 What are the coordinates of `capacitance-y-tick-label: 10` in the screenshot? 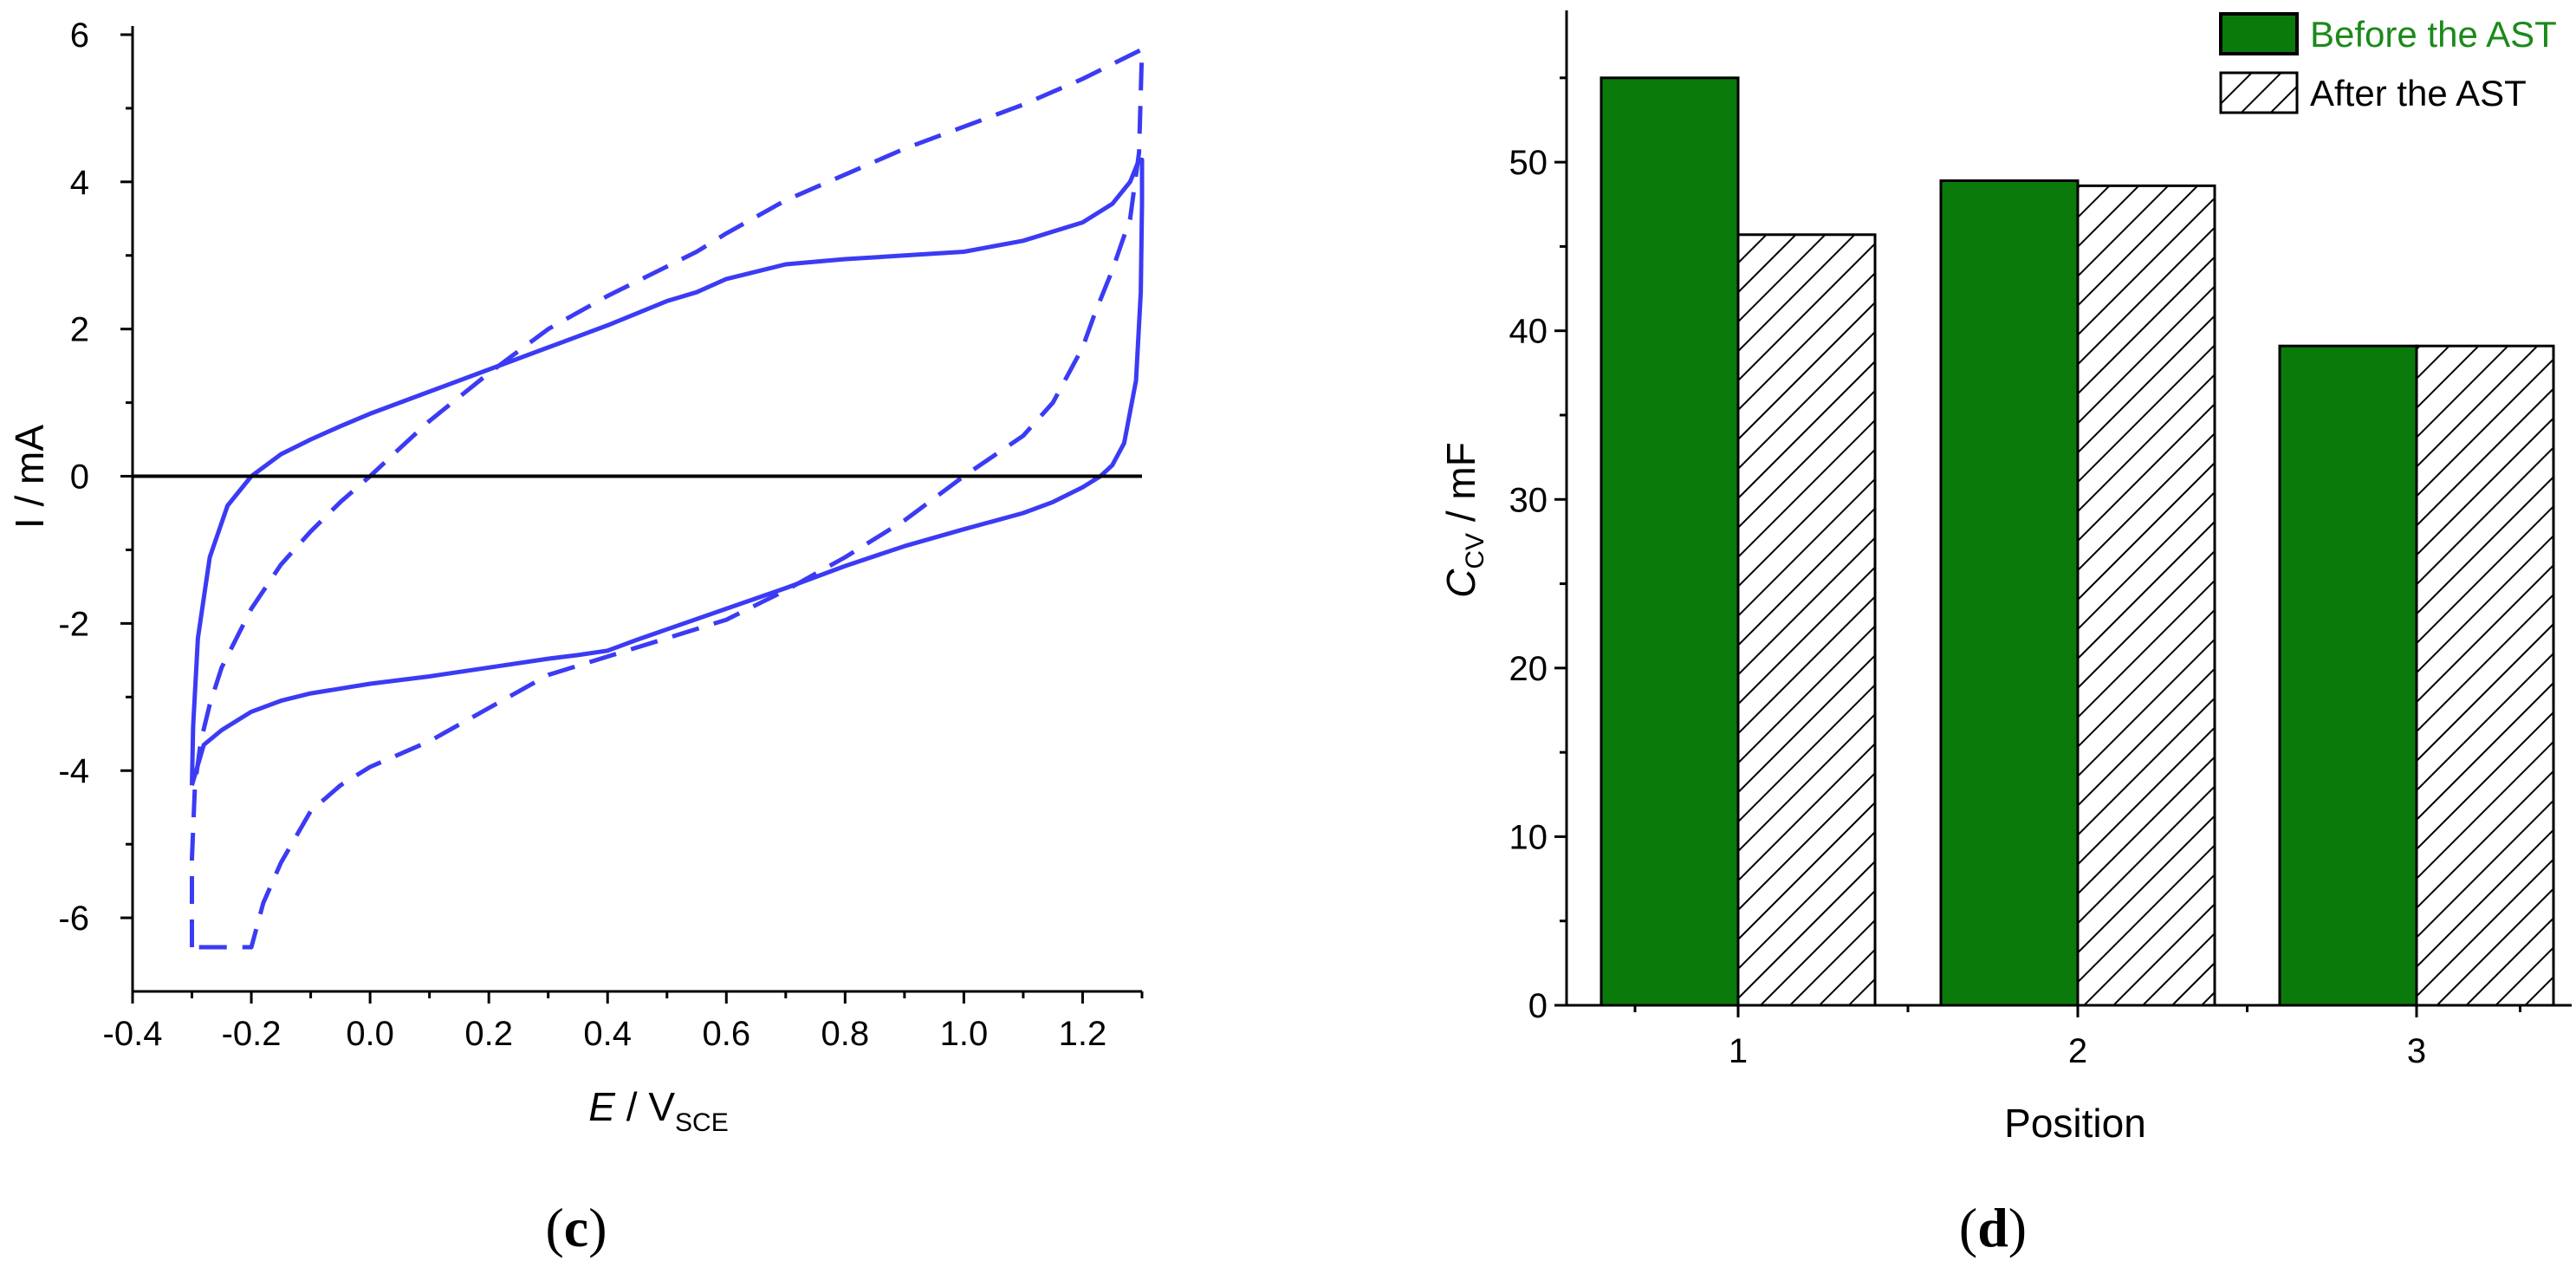 It's located at (1529, 837).